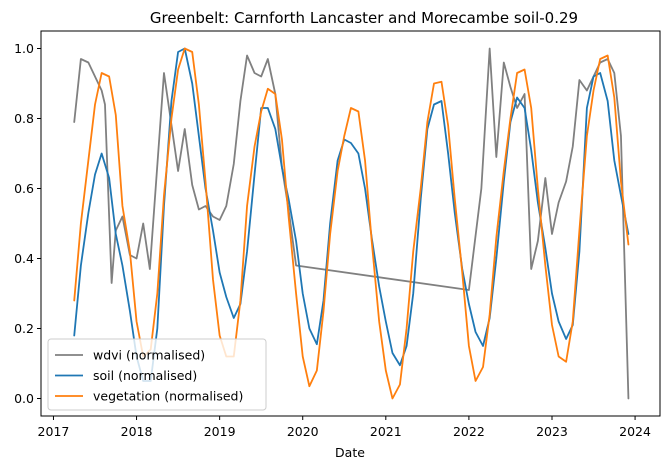  What do you see at coordinates (24, 188) in the screenshot?
I see `y-tick-label-3: 0.6` at bounding box center [24, 188].